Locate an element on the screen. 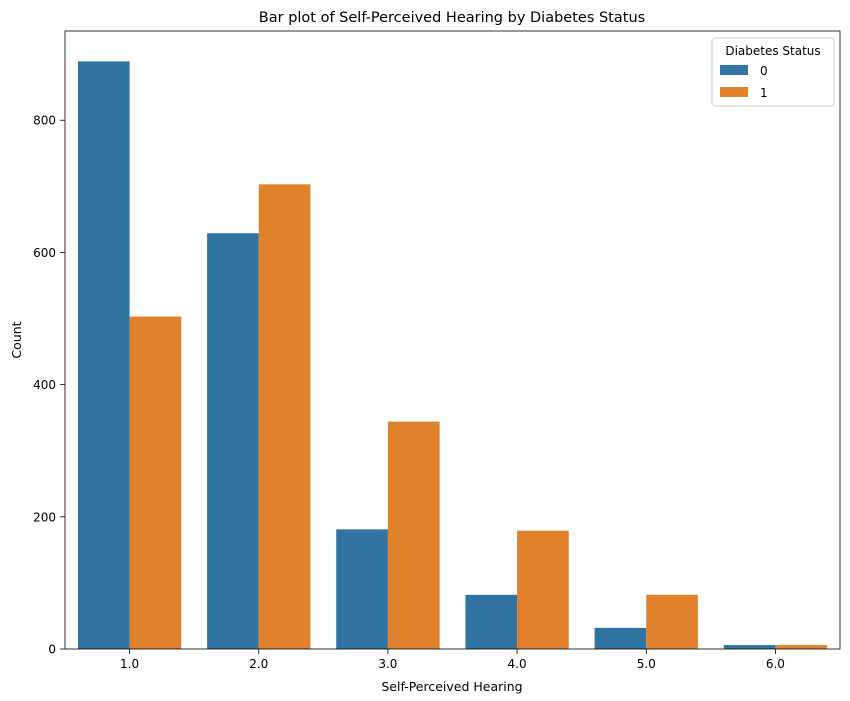 The width and height of the screenshot is (850, 701). bar-series-0-3.0 is located at coordinates (362, 589).